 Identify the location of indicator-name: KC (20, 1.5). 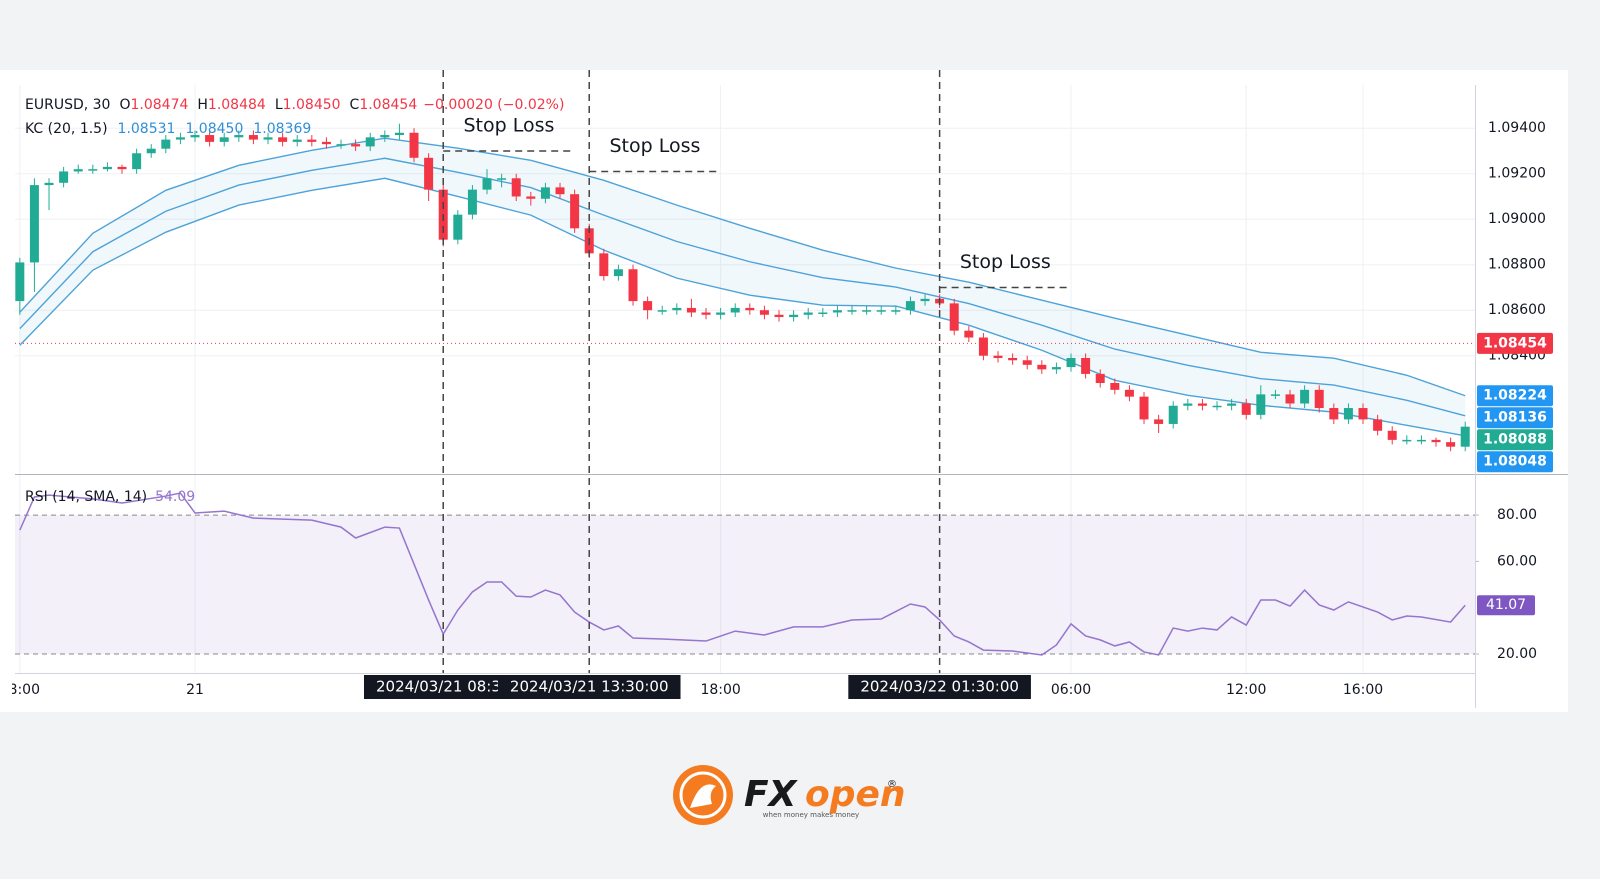
(66, 129).